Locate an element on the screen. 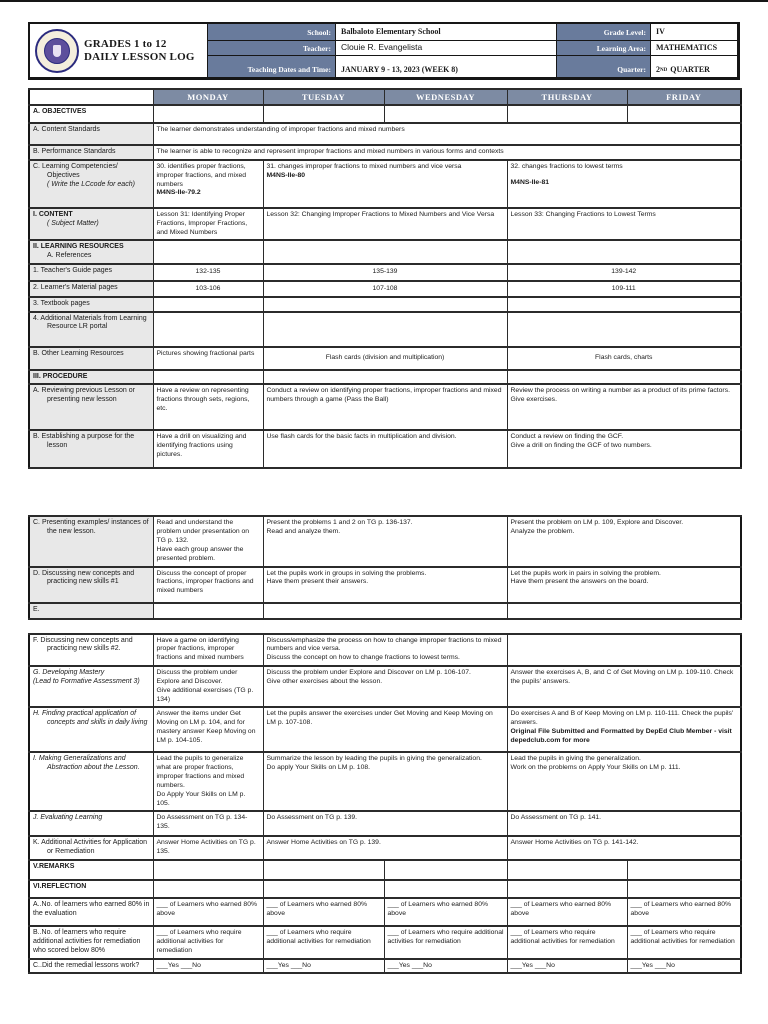 The width and height of the screenshot is (768, 1024). row-label-text: 1. Teacher's Guide pages is located at coordinates (73, 270).